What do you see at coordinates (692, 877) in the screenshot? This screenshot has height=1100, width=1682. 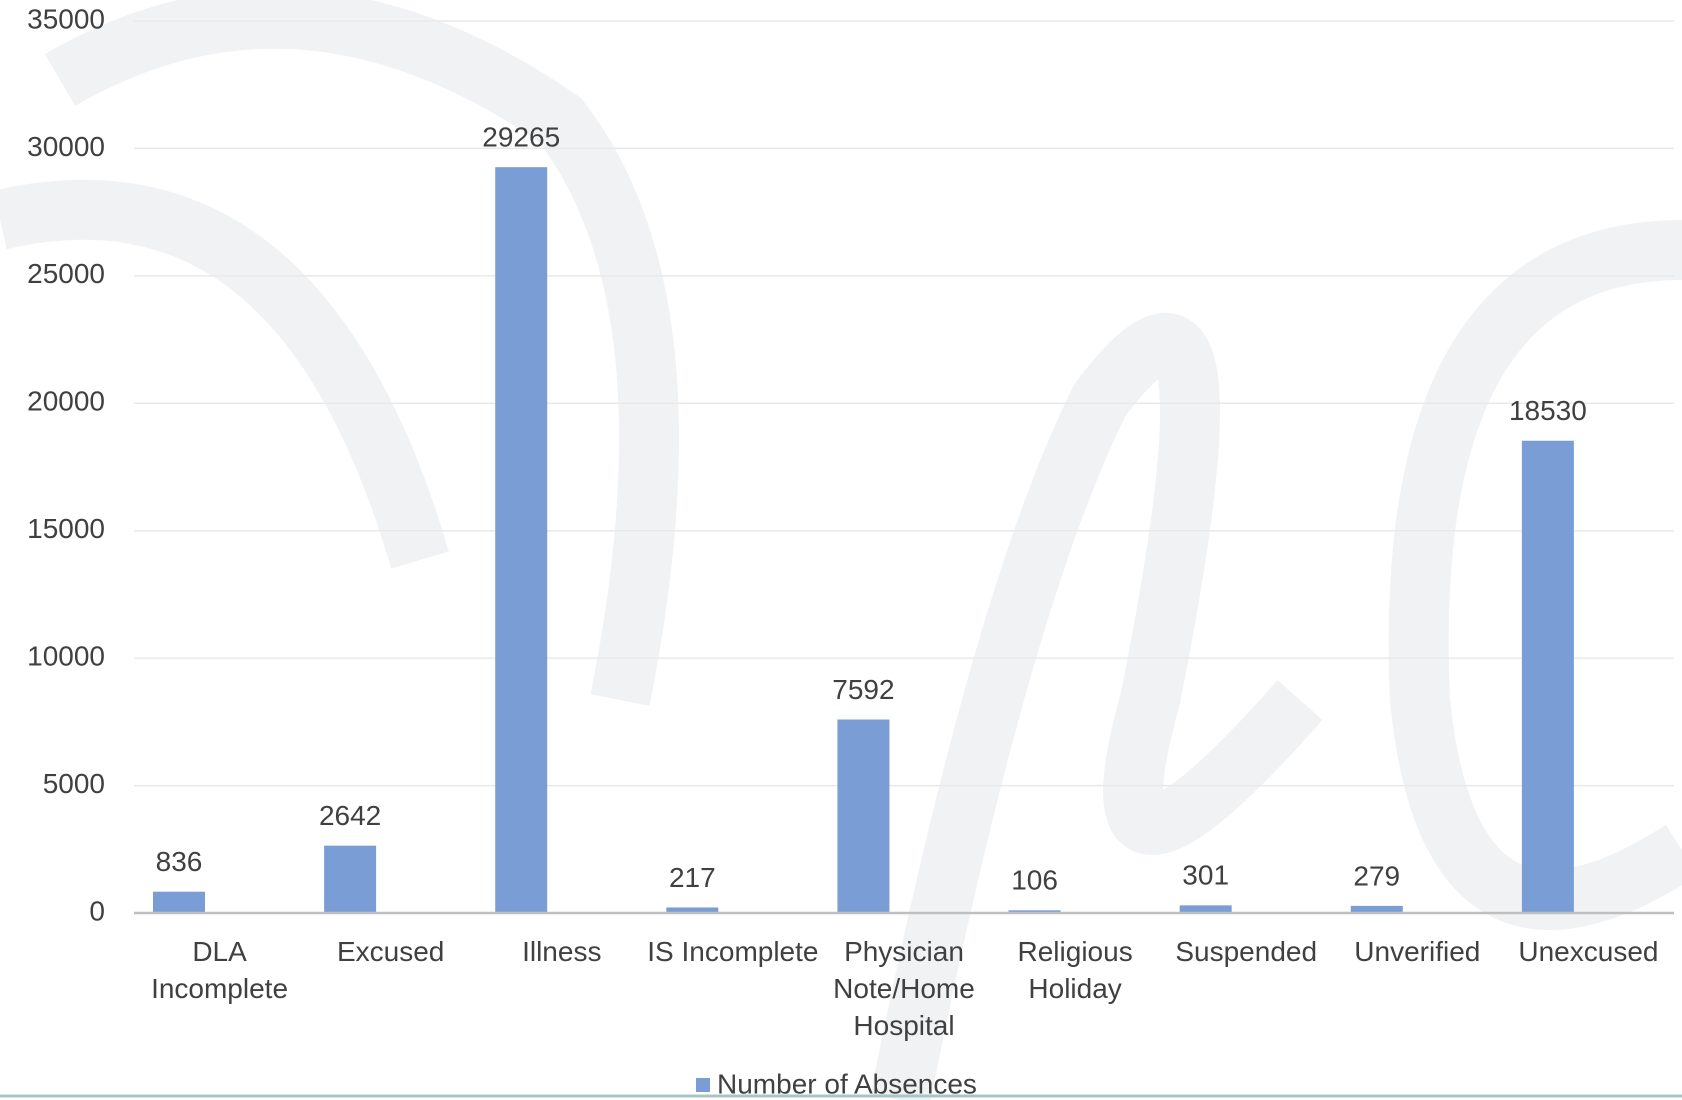 I see `data-label: 217` at bounding box center [692, 877].